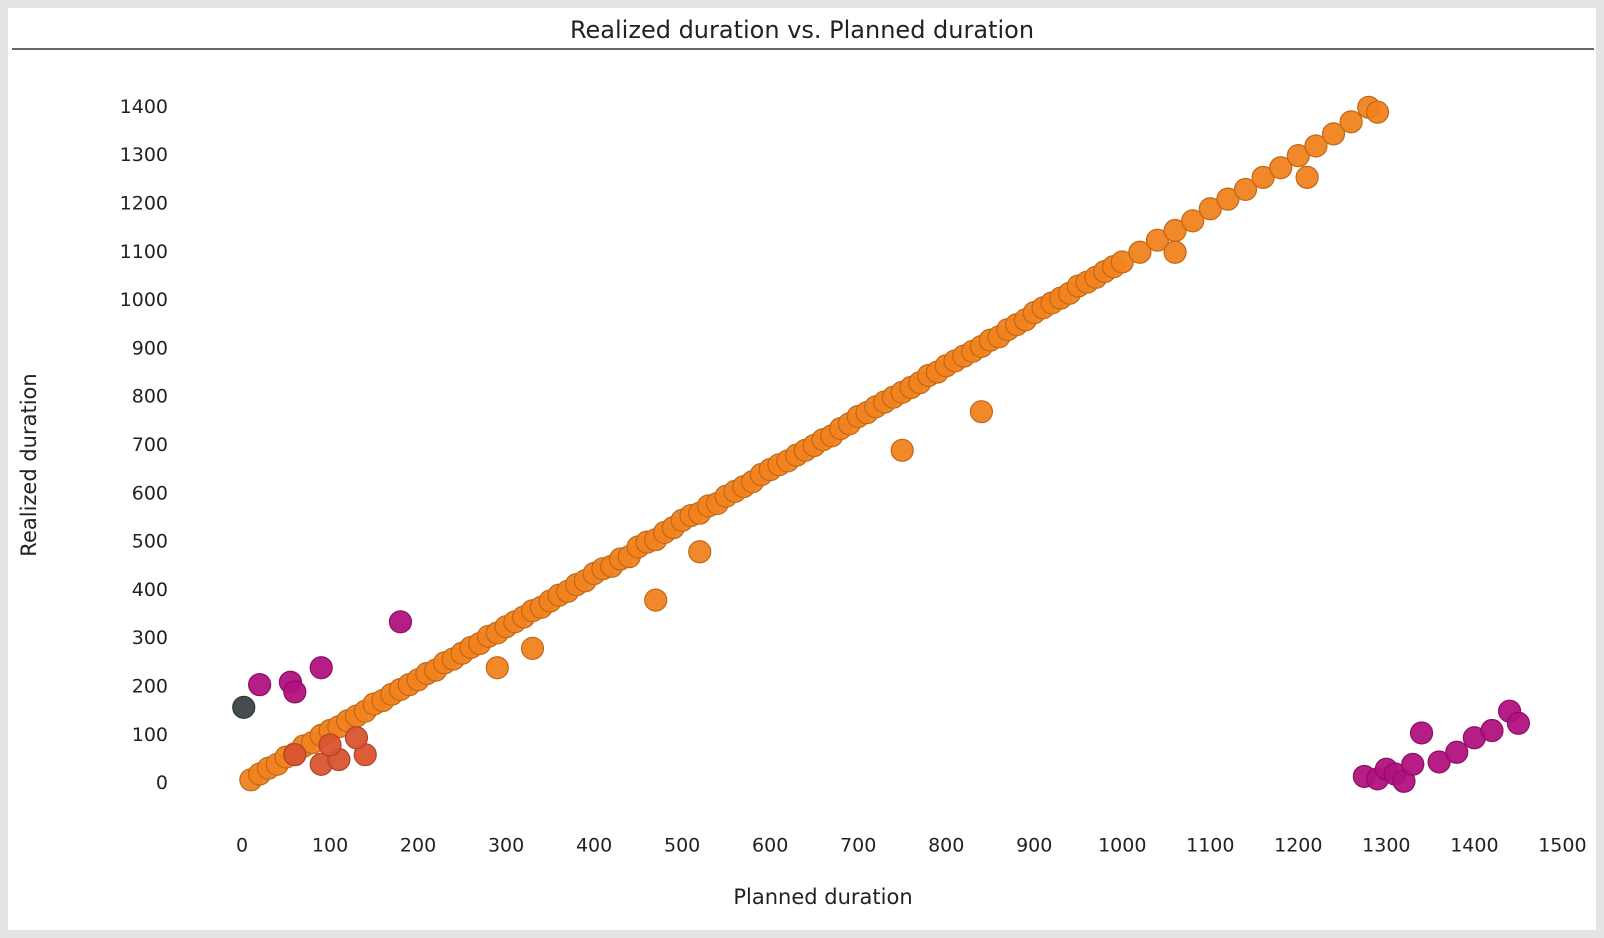  What do you see at coordinates (144, 203) in the screenshot?
I see `y-tick-label: 1200` at bounding box center [144, 203].